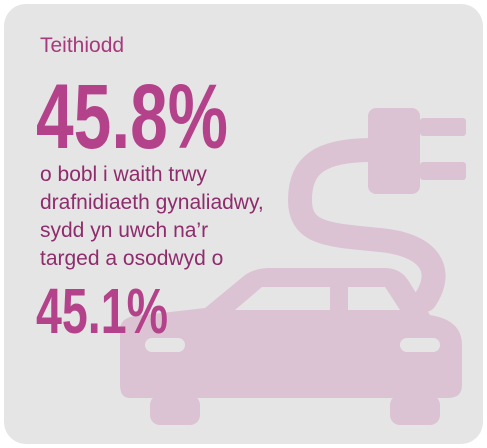  Describe the element at coordinates (124, 230) in the screenshot. I see `body-line: sydd yn uwch na’r` at that location.